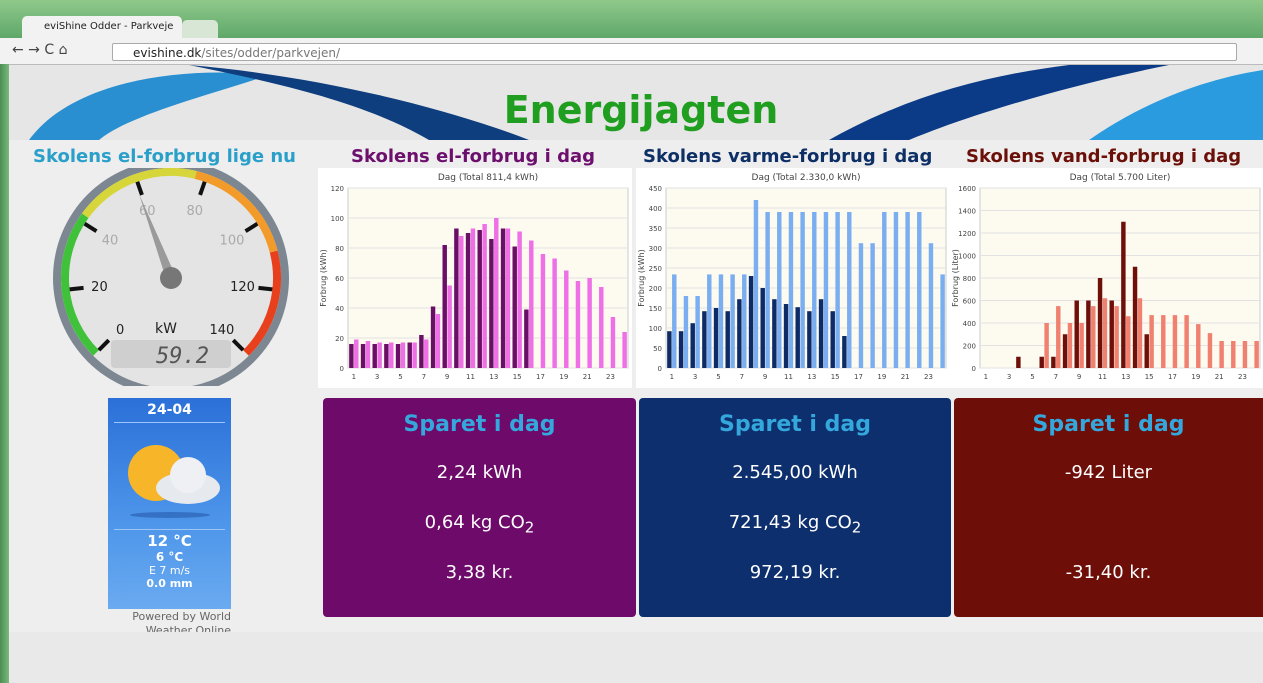  What do you see at coordinates (342, 369) in the screenshot?
I see `y-tick-label: 0` at bounding box center [342, 369].